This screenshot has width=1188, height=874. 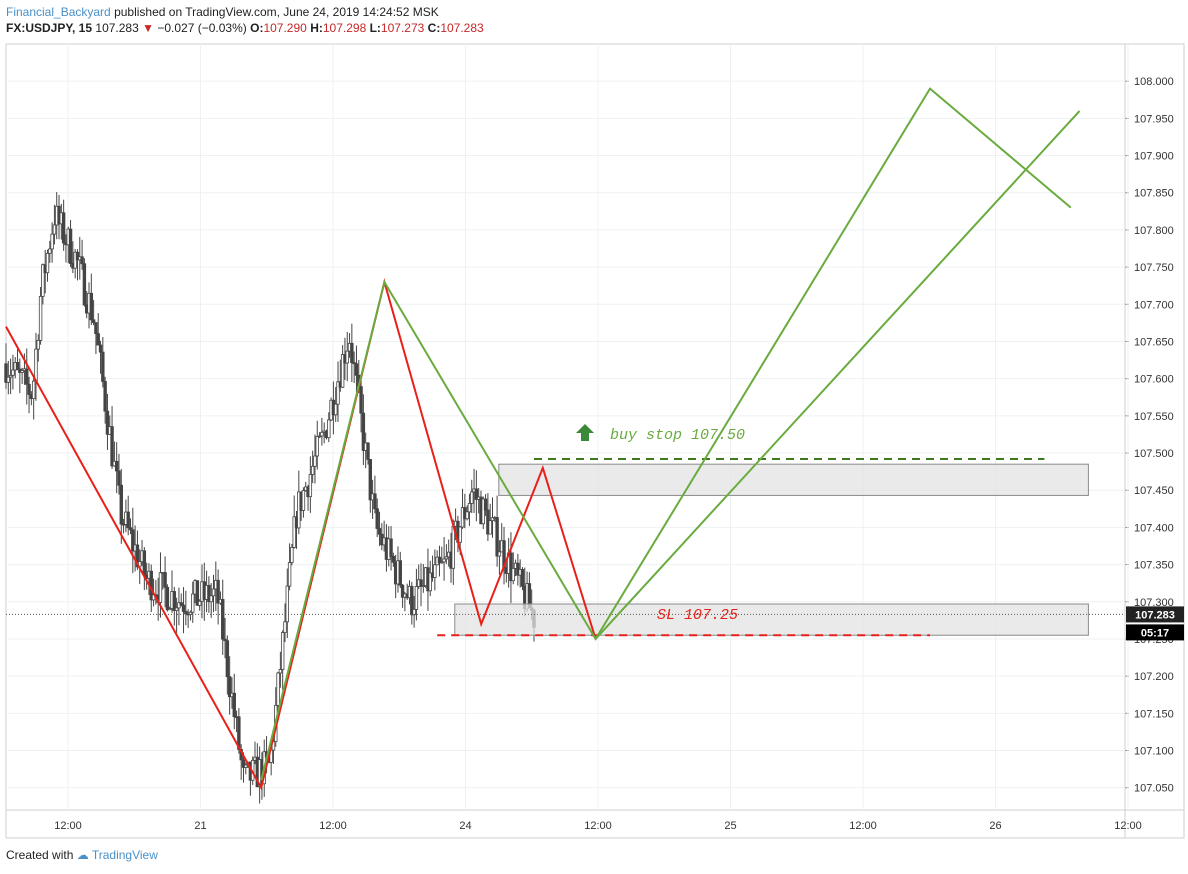 What do you see at coordinates (1154, 194) in the screenshot?
I see `y-tick-label: 107.850` at bounding box center [1154, 194].